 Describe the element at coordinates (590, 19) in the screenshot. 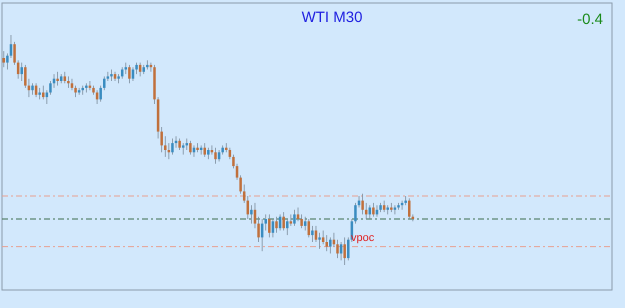

I see `text: -0.4` at that location.